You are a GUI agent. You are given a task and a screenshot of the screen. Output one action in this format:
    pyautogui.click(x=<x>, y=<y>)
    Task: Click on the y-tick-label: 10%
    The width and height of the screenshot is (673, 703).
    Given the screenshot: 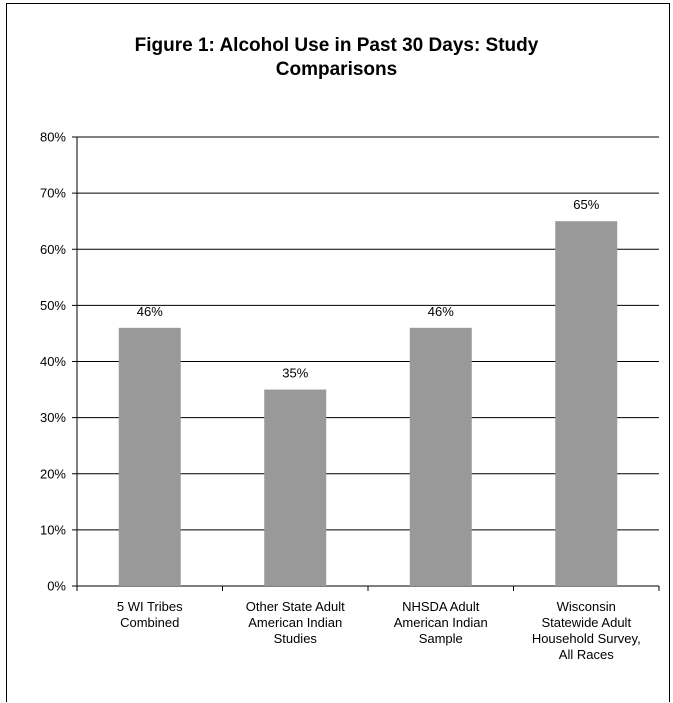 What is the action you would take?
    pyautogui.click(x=53, y=529)
    